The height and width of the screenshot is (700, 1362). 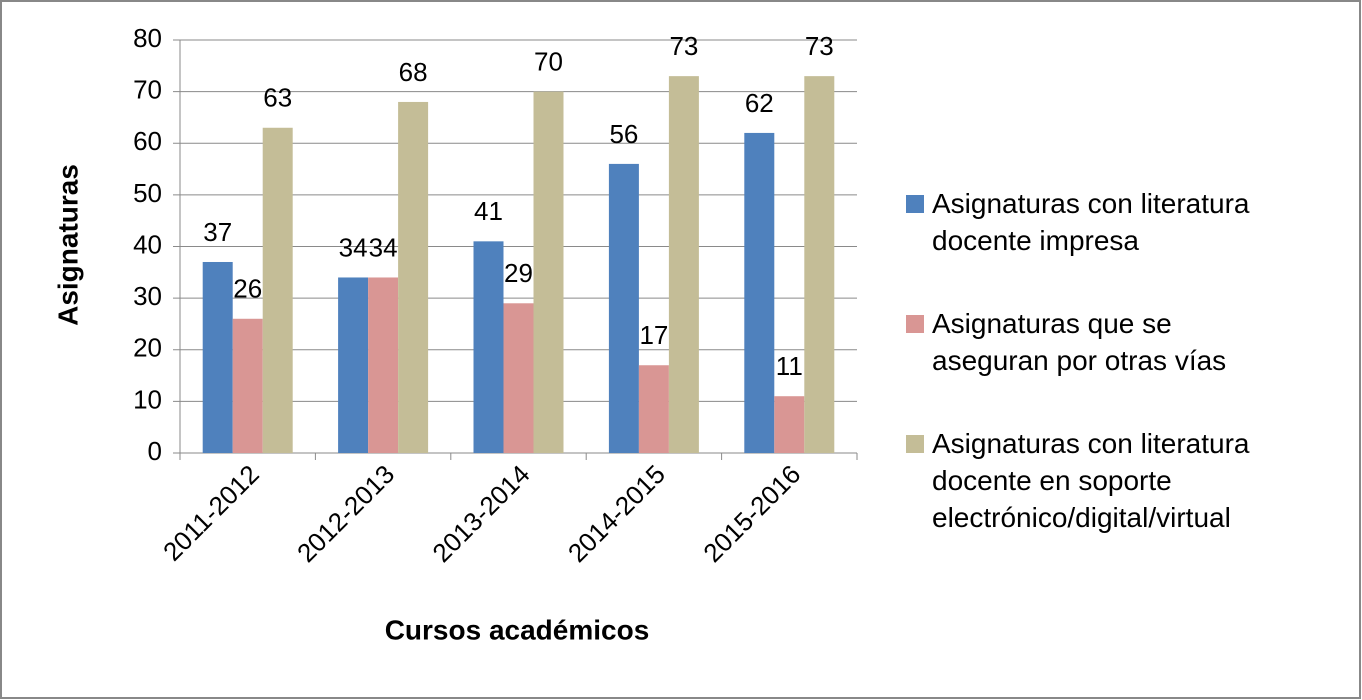 I want to click on y-tick-label: 70, so click(x=147, y=90).